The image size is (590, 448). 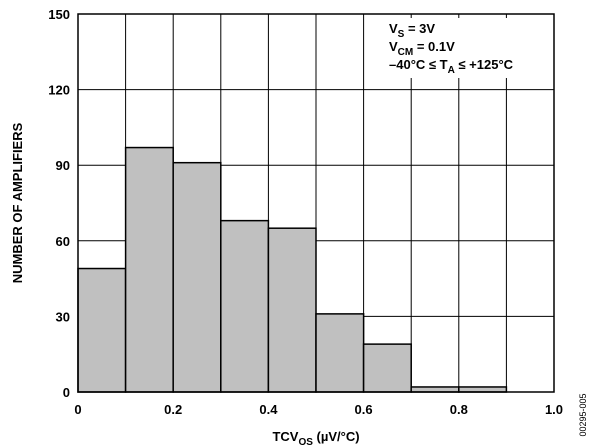 What do you see at coordinates (59, 14) in the screenshot?
I see `y-tick-label: 150` at bounding box center [59, 14].